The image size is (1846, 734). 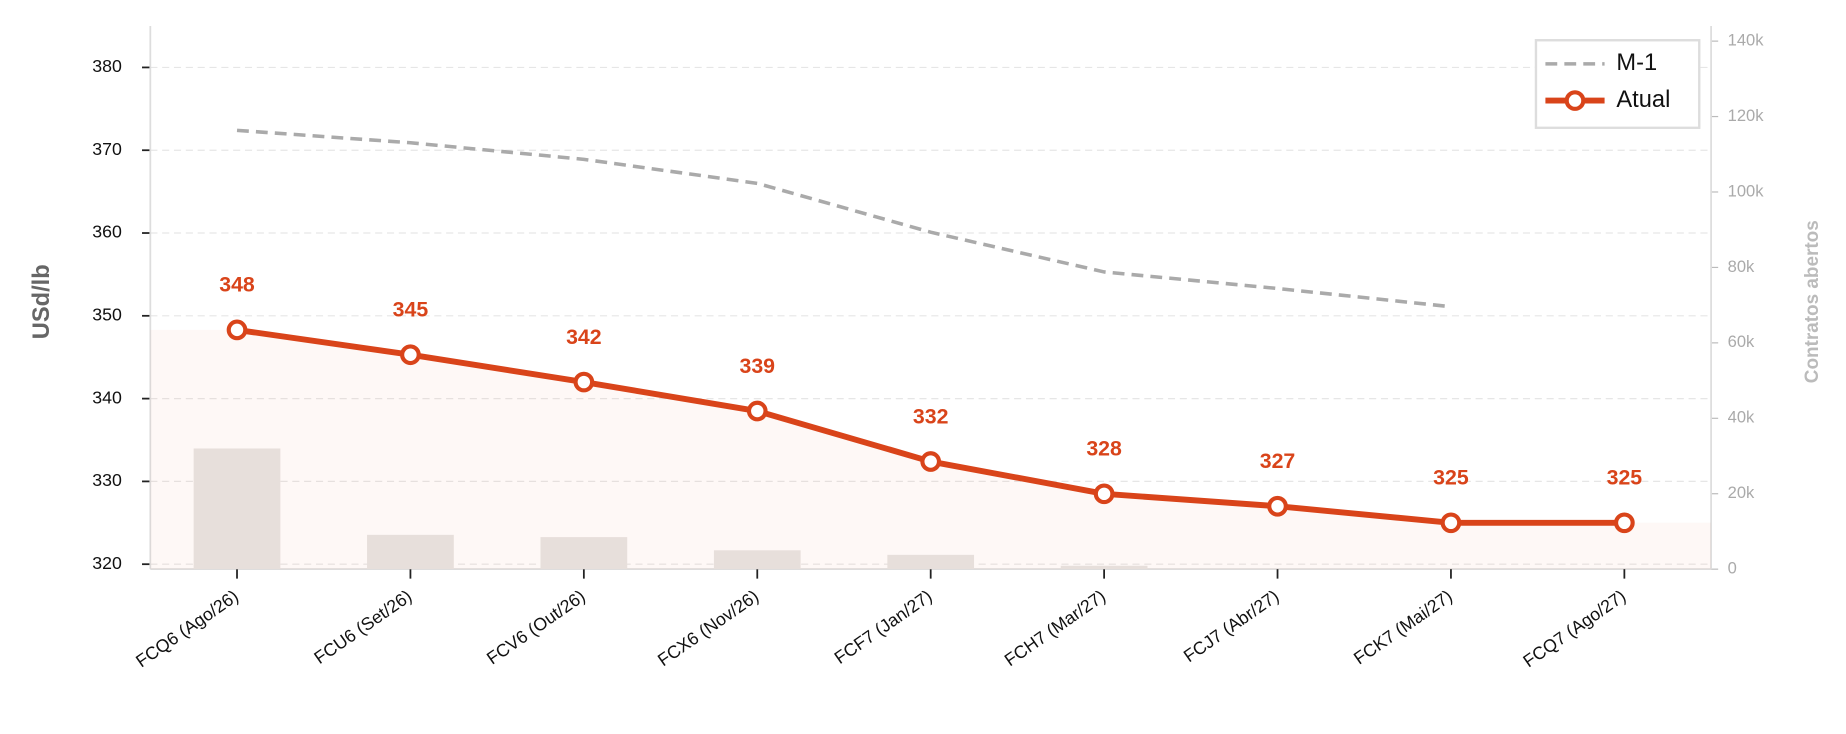 What do you see at coordinates (1741, 341) in the screenshot?
I see `y2-tick-label: 60k` at bounding box center [1741, 341].